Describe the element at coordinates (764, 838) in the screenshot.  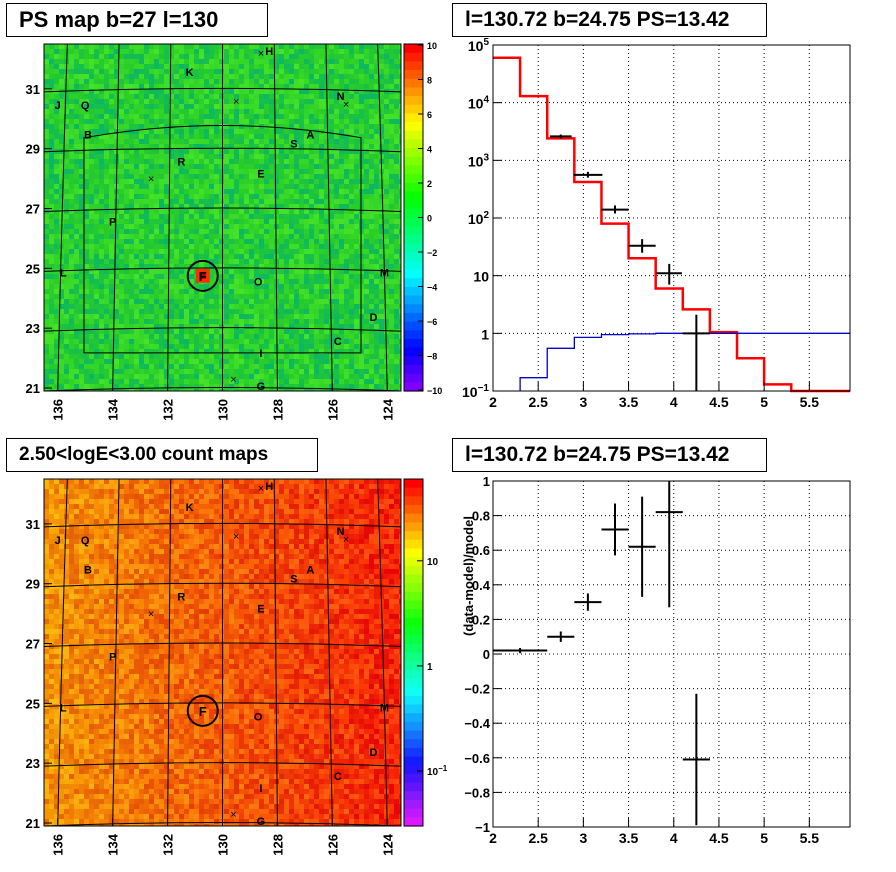
I see `residual-x-tick: 5` at that location.